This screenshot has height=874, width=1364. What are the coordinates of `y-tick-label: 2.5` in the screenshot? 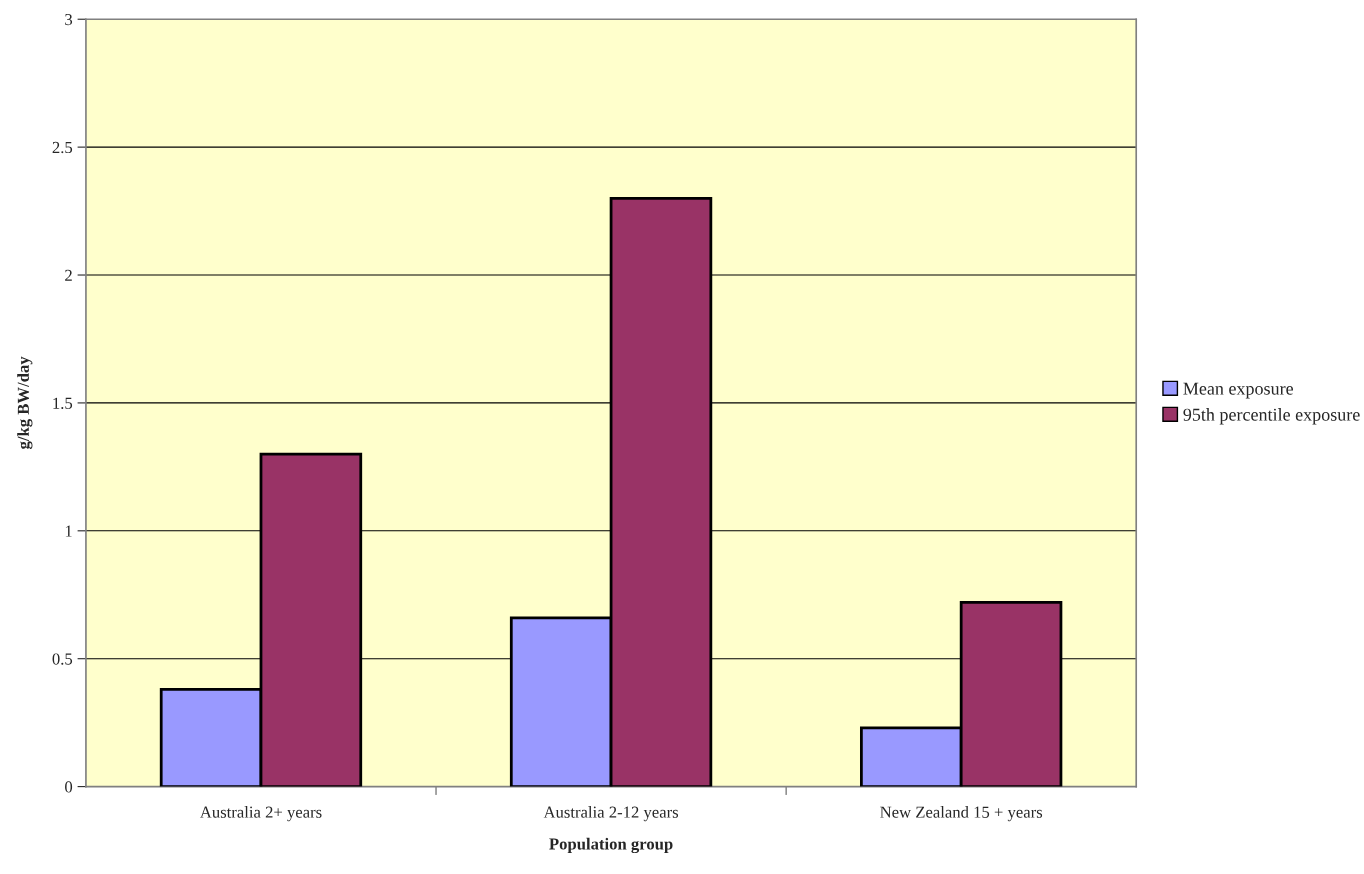 It's located at (62, 147).